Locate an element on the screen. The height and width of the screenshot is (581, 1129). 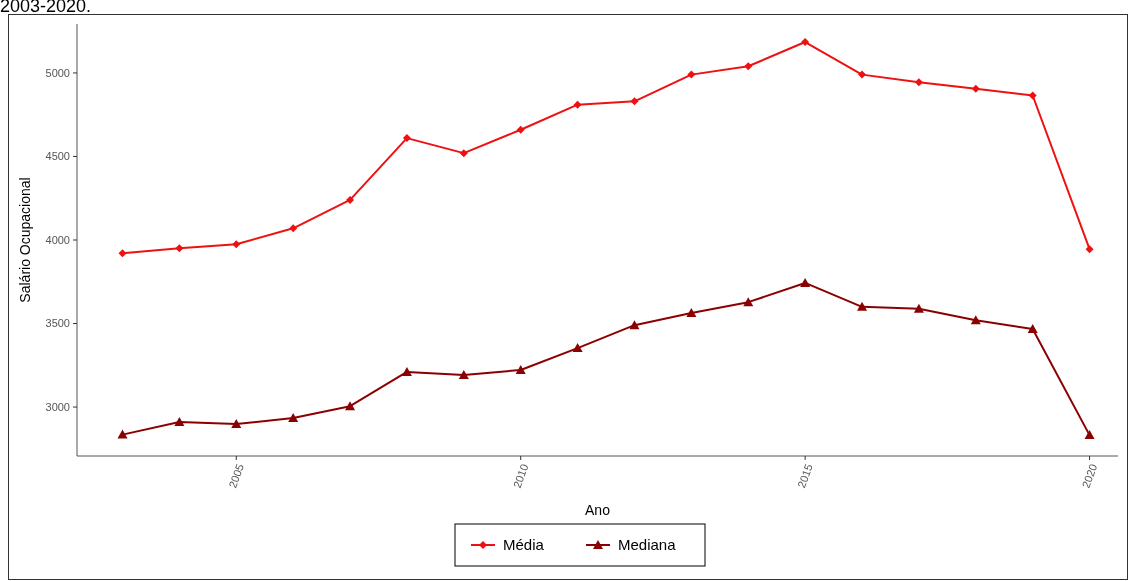
chart-title: 2003-2020. is located at coordinates (46, 8).